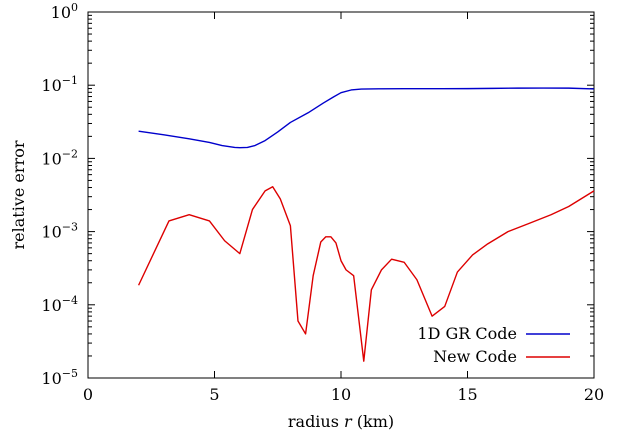  I want to click on y-tick-label: 10⁻², so click(59, 157).